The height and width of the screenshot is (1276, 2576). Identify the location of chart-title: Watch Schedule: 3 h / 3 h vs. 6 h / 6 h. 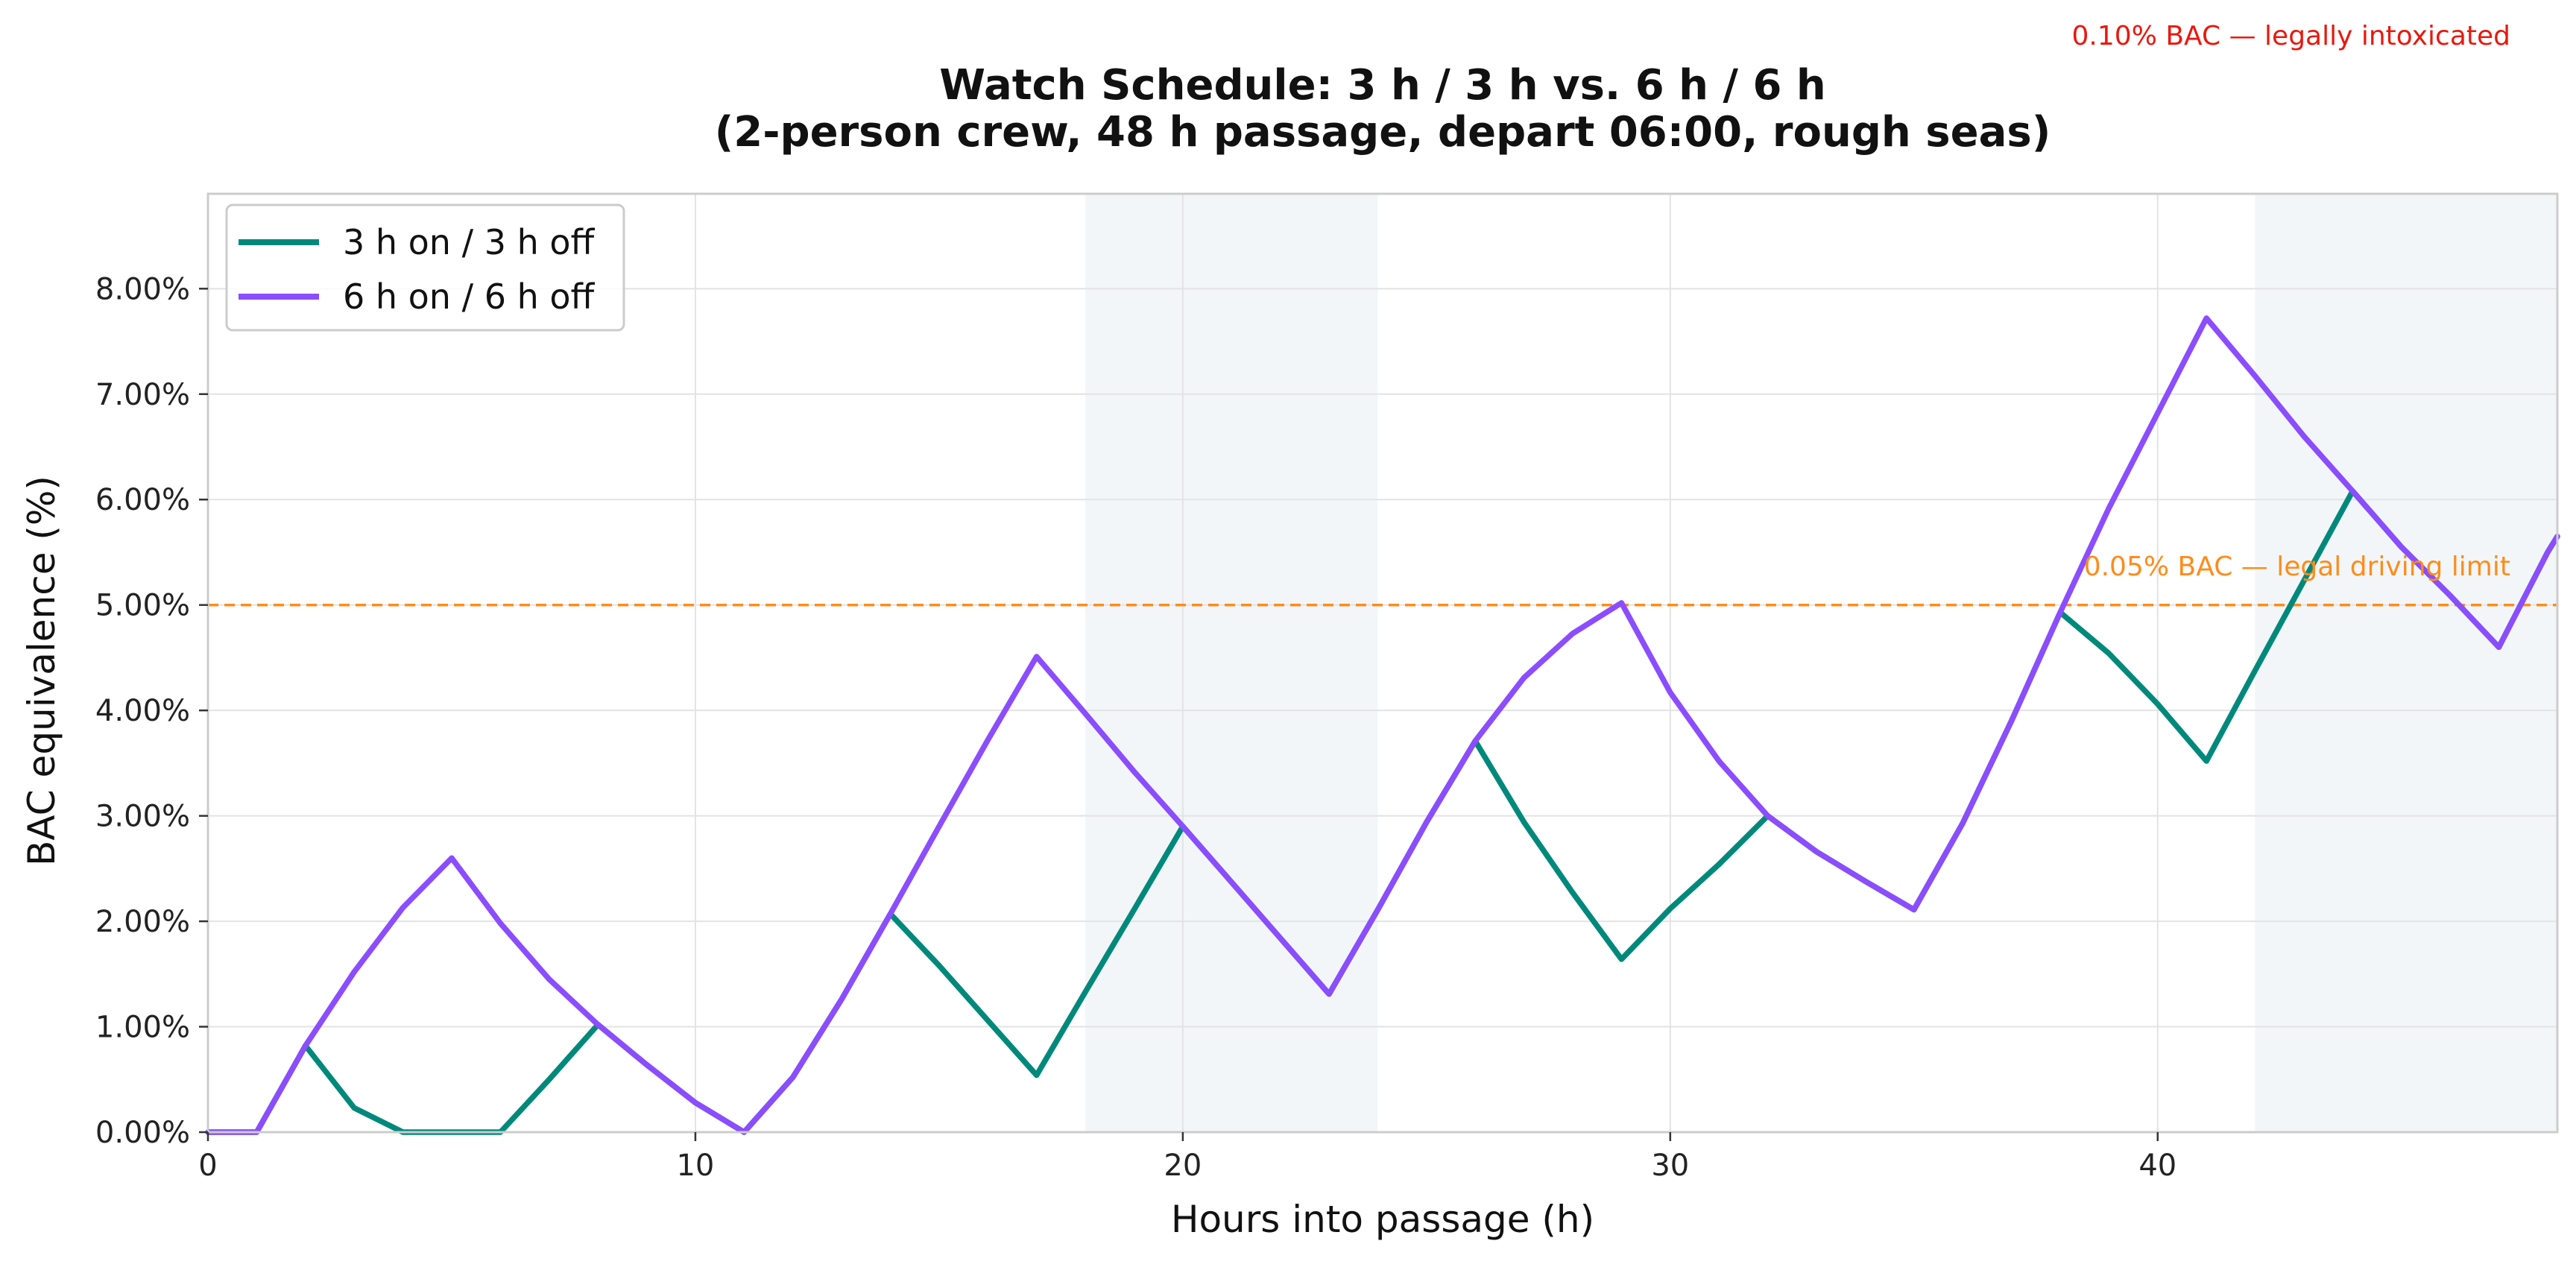
(1382, 85).